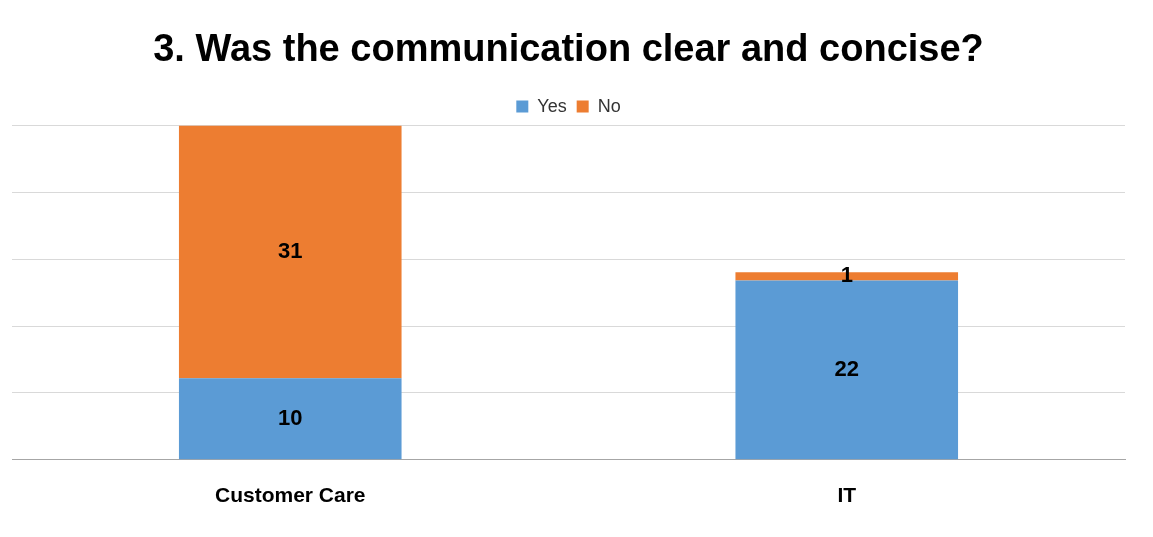 This screenshot has width=1153, height=537. What do you see at coordinates (290, 495) in the screenshot?
I see `x-tick-label: Customer Care` at bounding box center [290, 495].